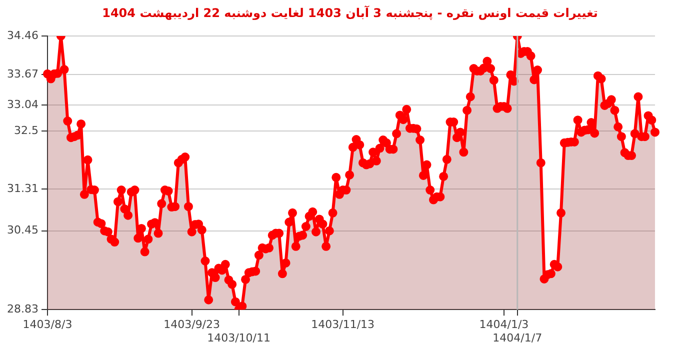 The image size is (700, 352). What do you see at coordinates (22, 188) in the screenshot?
I see `y-tick-label: 31.31` at bounding box center [22, 188].